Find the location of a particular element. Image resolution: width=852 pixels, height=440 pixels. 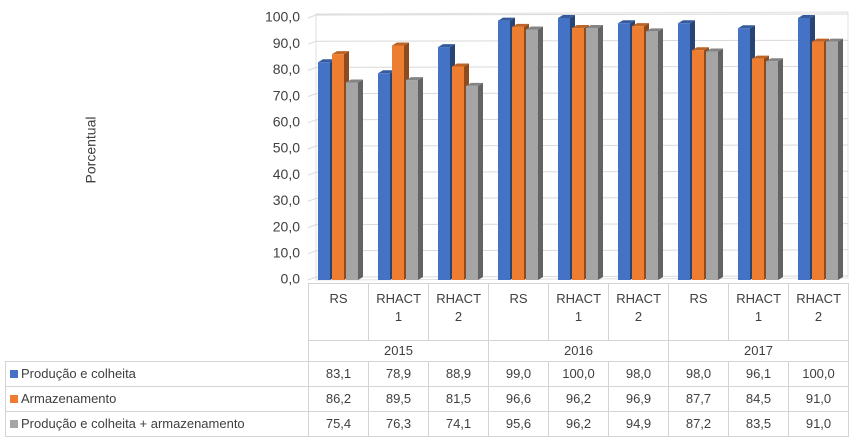

y-tick-label: 100,0 is located at coordinates (282, 17).